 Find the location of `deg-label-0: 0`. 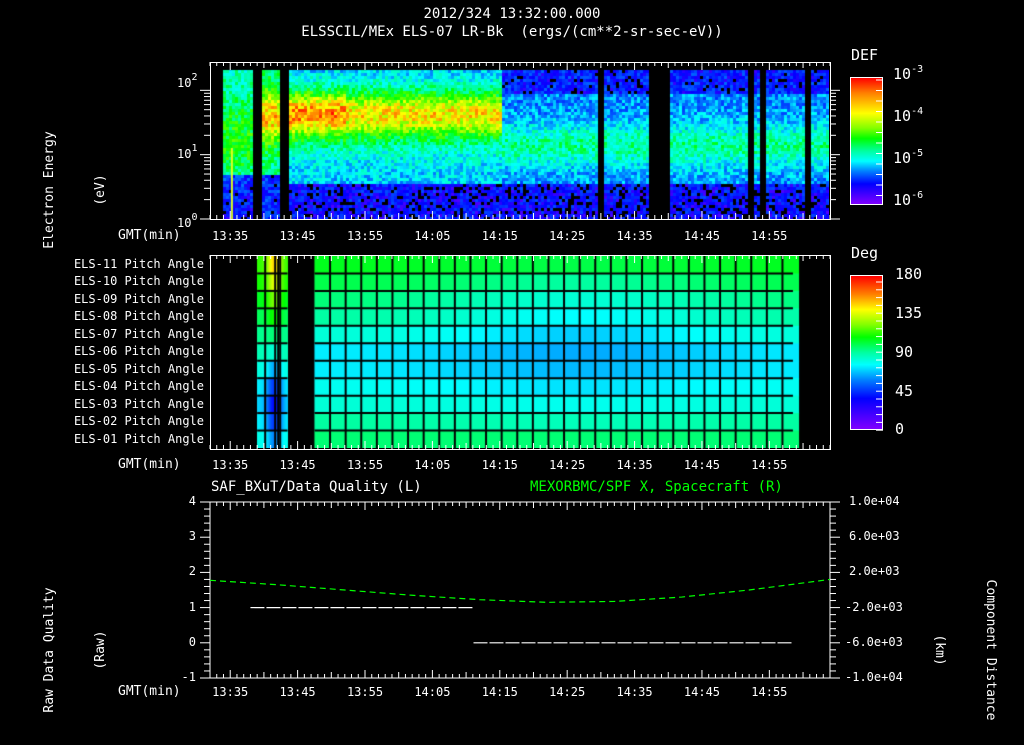

deg-label-0: 0 is located at coordinates (900, 429).